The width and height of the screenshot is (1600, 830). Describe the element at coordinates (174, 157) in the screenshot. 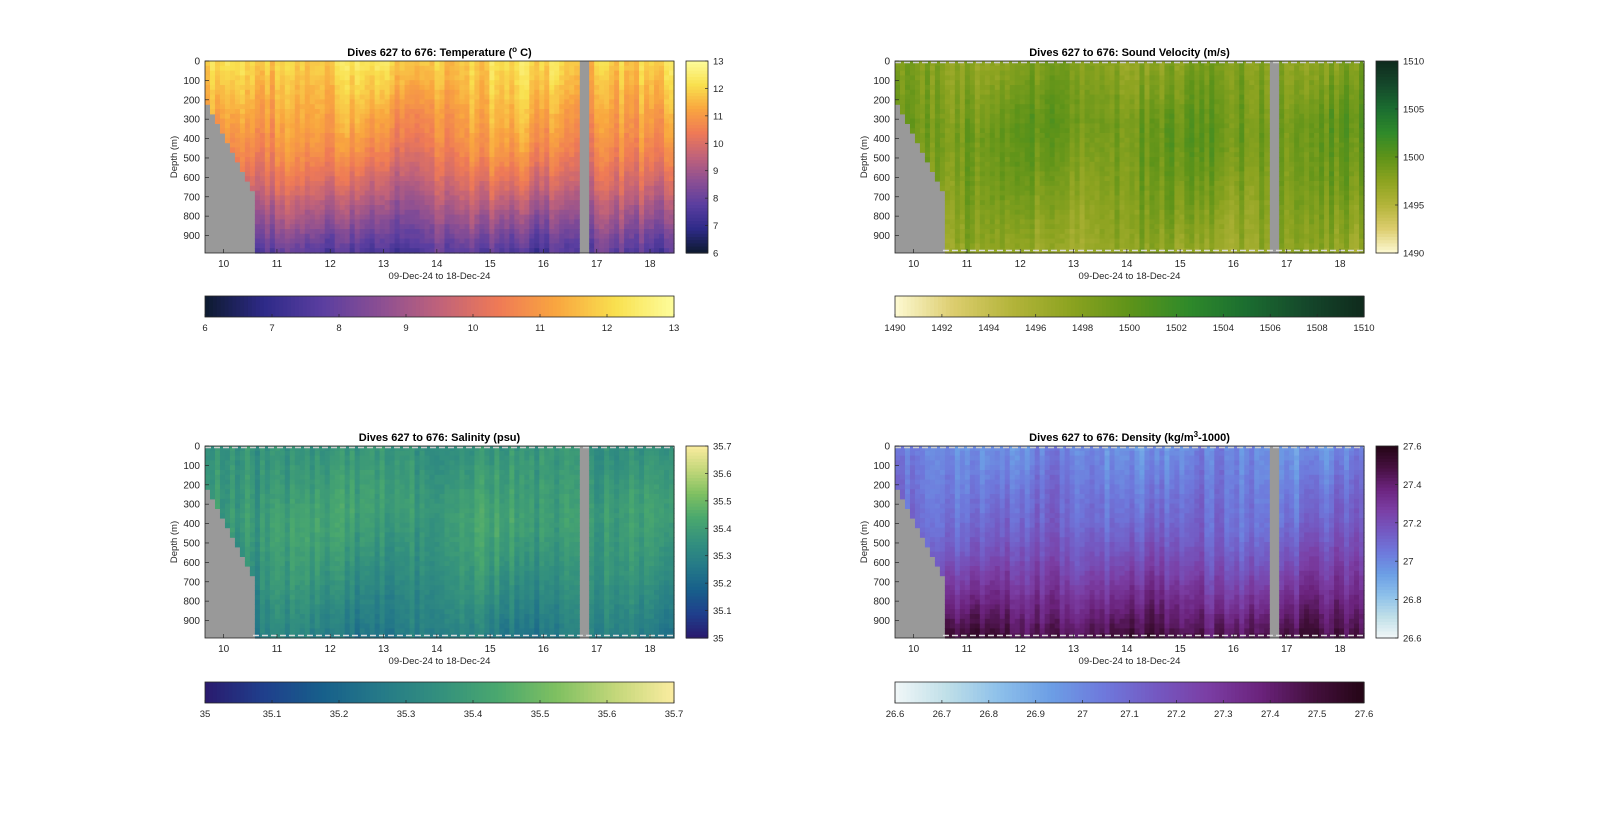

I see `y-axis-label: Depth (m)` at that location.